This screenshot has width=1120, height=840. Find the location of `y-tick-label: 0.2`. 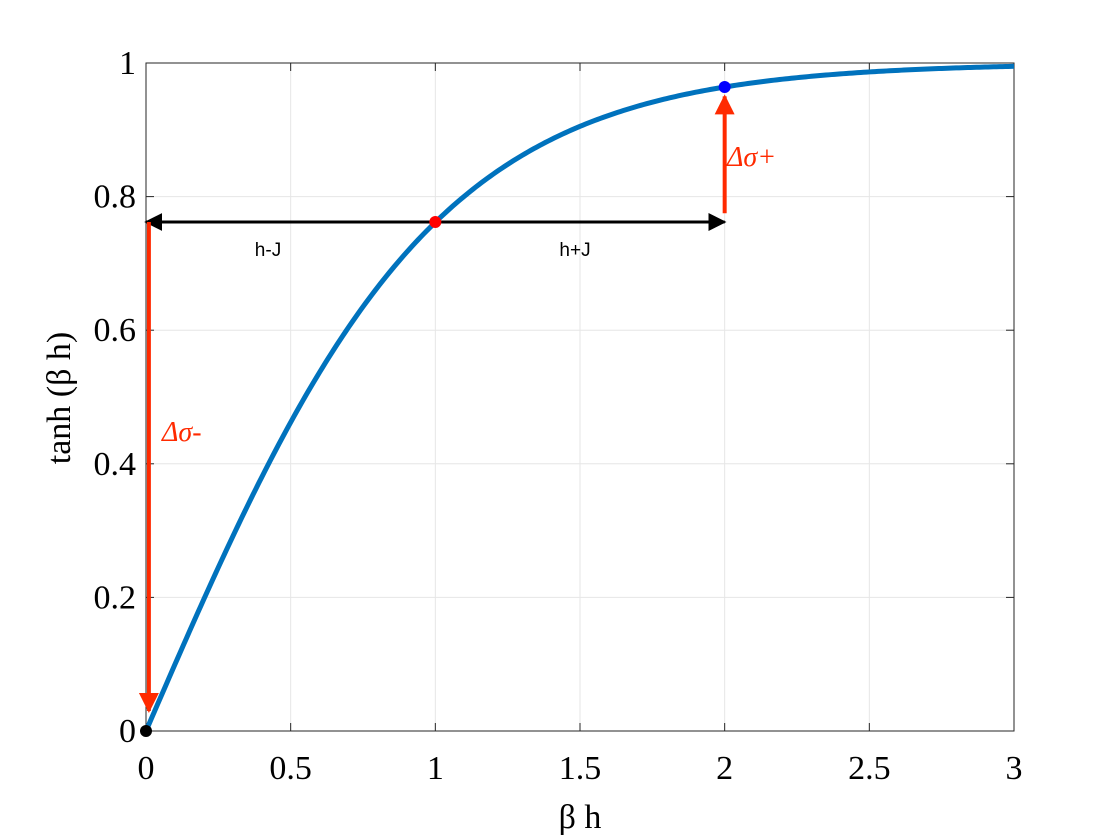

y-tick-label: 0.2 is located at coordinates (115, 597).